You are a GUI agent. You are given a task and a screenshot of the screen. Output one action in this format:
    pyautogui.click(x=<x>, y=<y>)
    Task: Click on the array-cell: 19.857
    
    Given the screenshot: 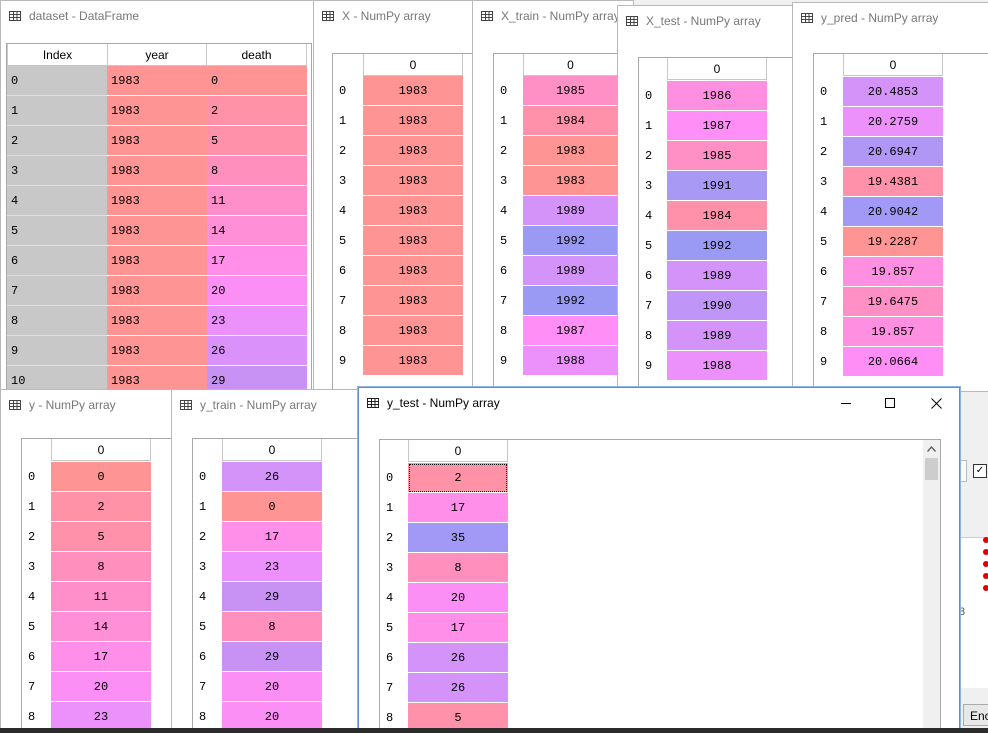 What is the action you would take?
    pyautogui.click(x=893, y=332)
    